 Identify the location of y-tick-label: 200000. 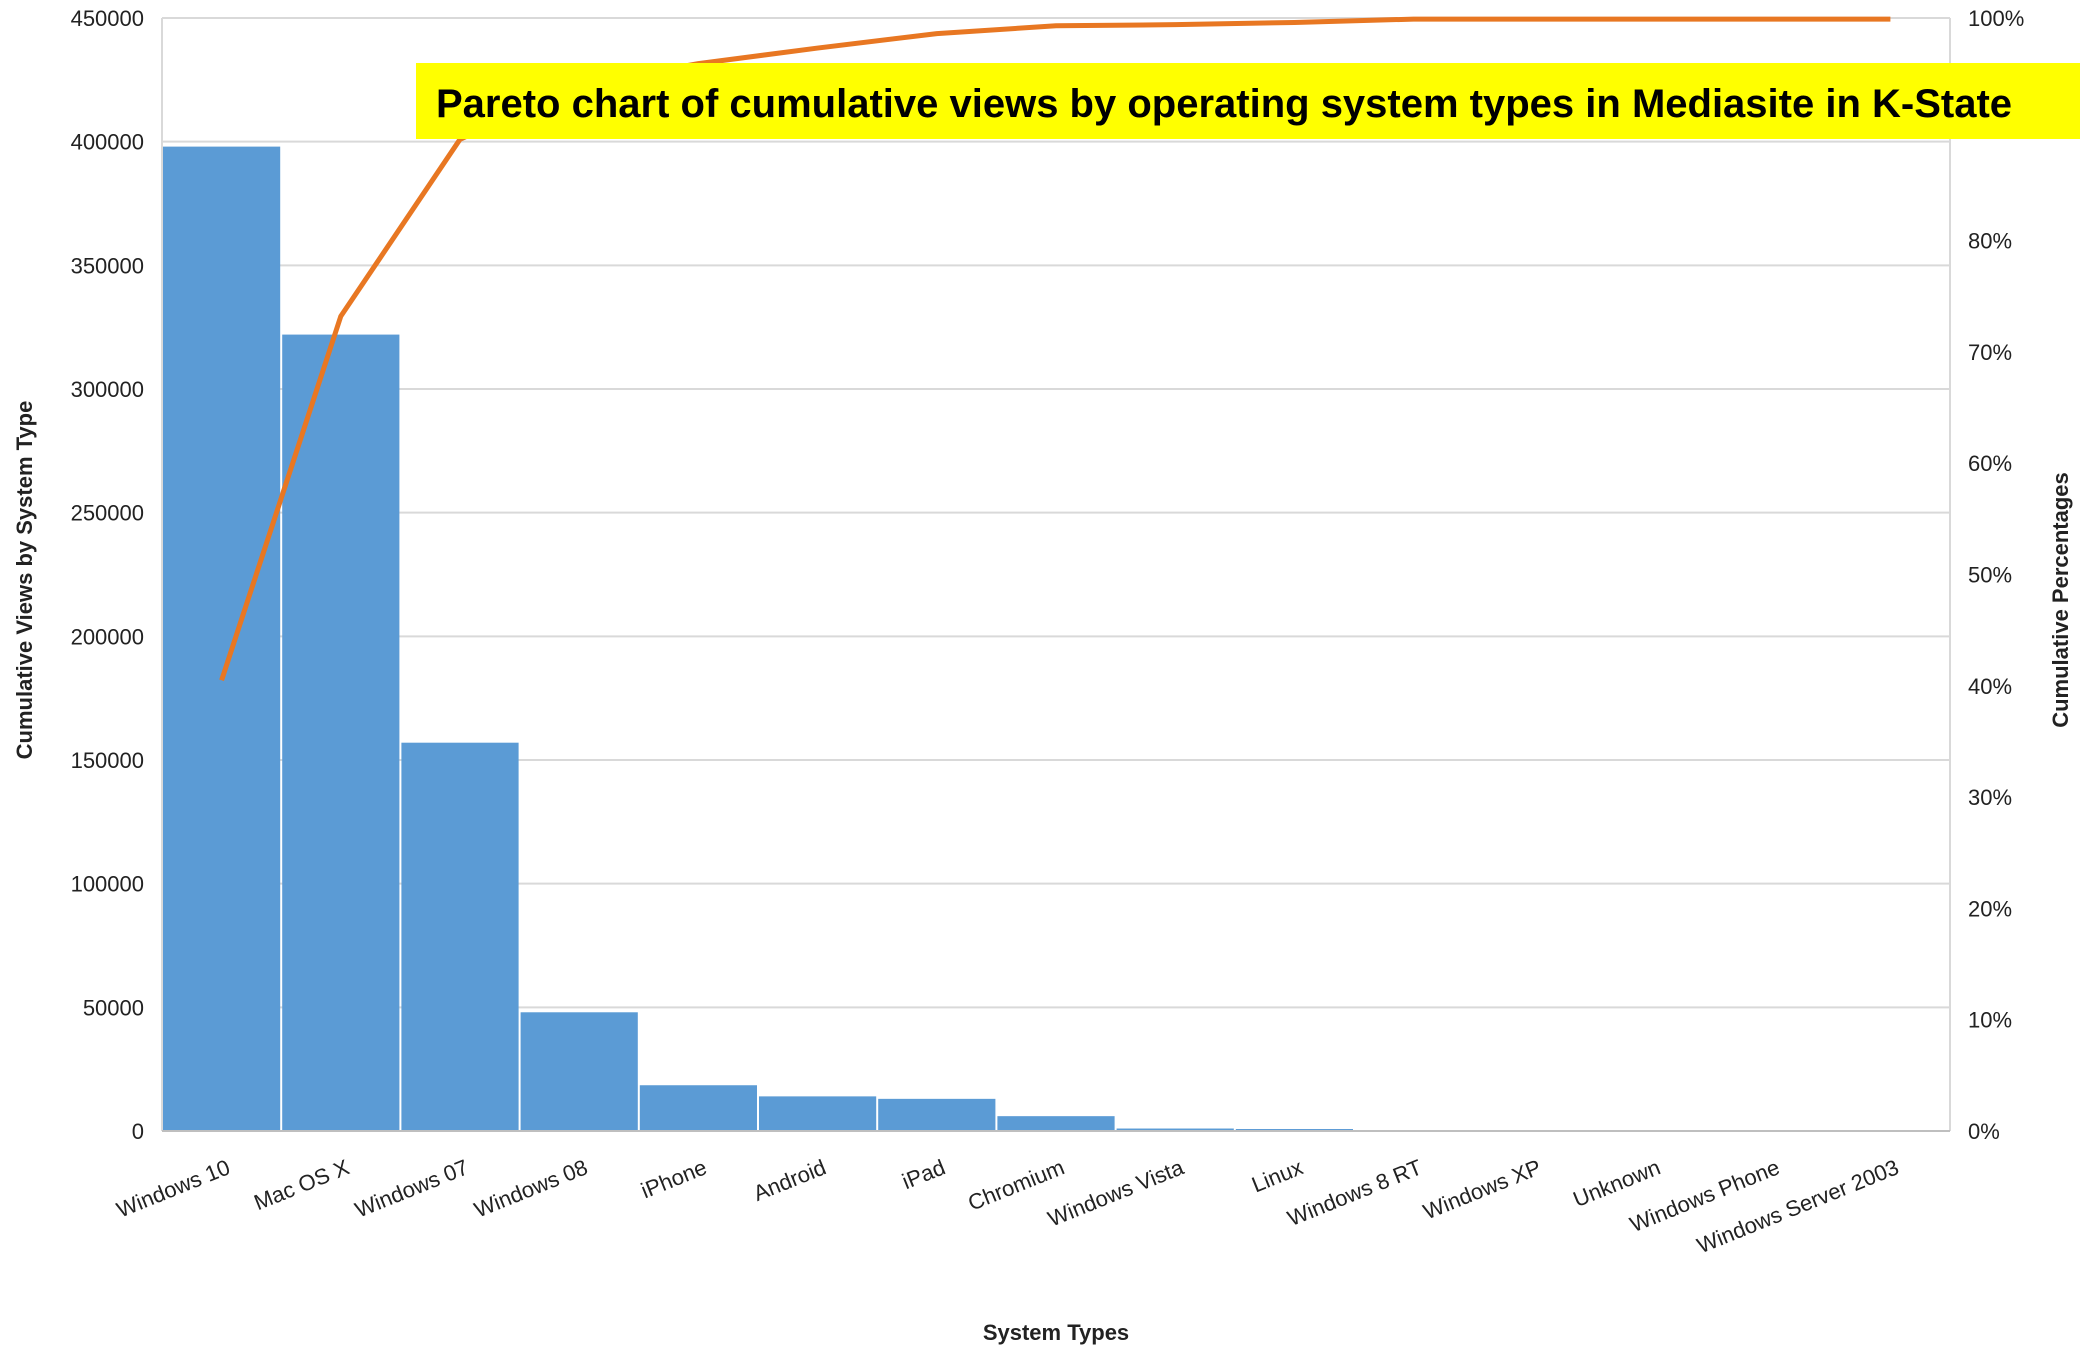
(107, 636).